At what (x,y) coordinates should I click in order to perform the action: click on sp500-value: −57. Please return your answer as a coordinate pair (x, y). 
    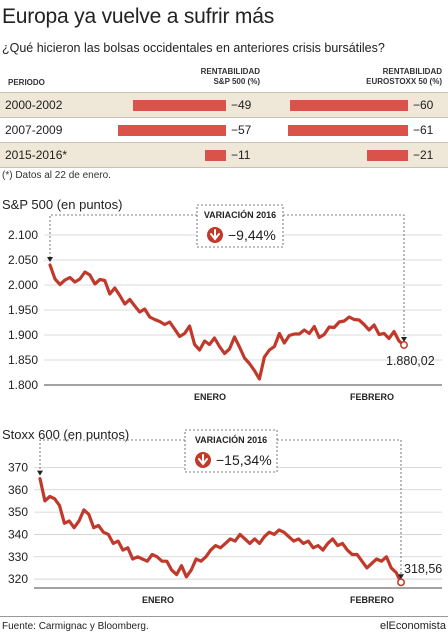
    Looking at the image, I should click on (241, 130).